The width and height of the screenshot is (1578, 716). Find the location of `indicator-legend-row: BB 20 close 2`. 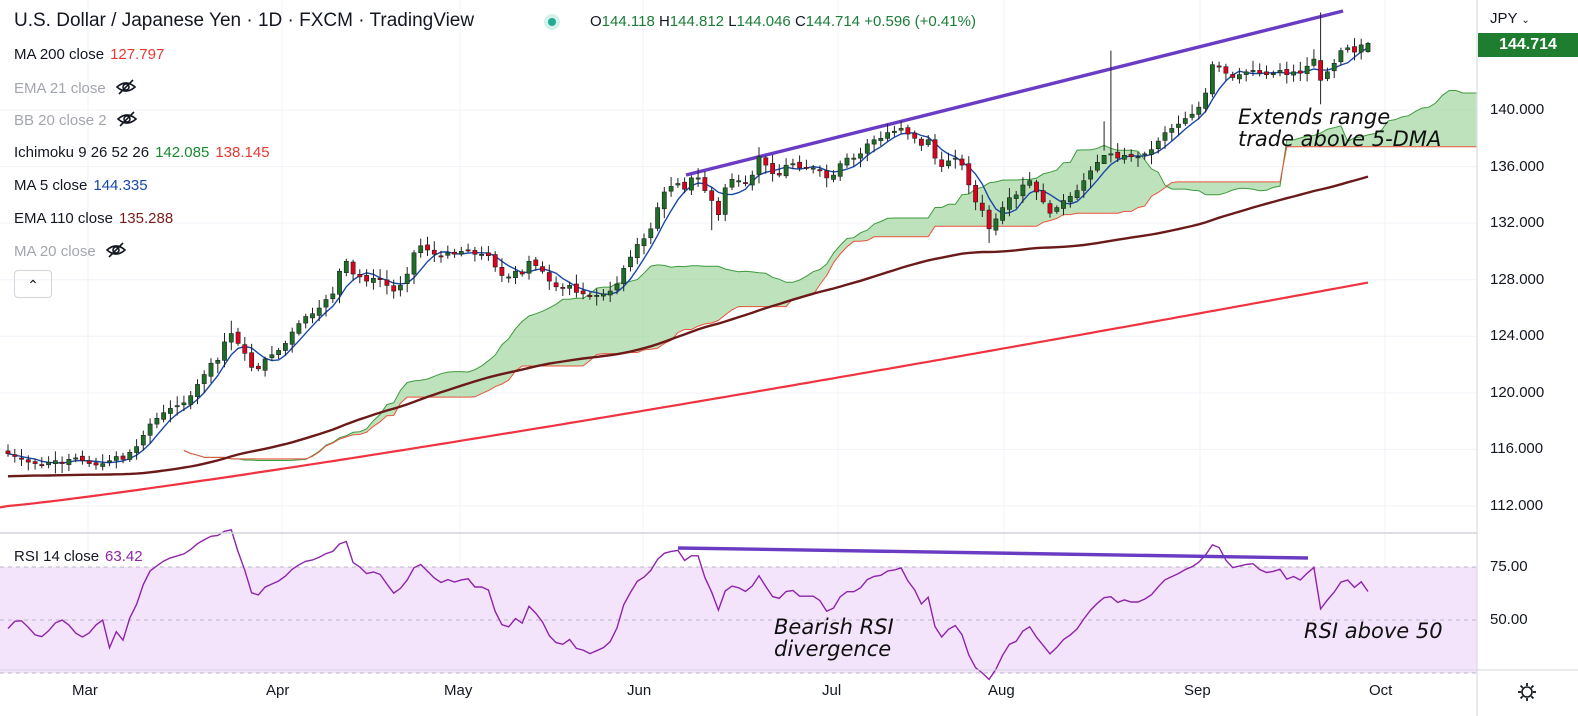

indicator-legend-row: BB 20 close 2 is located at coordinates (75, 121).